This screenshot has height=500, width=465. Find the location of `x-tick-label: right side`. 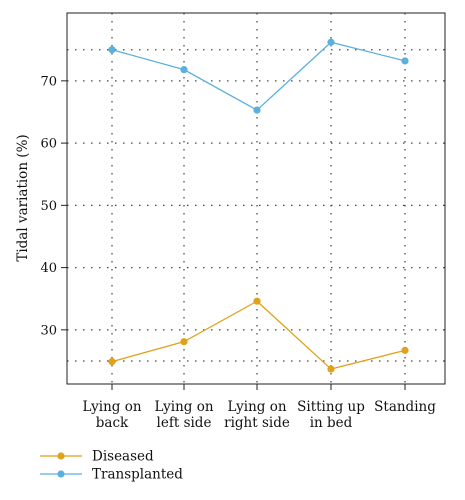

x-tick-label: right side is located at coordinates (257, 423).